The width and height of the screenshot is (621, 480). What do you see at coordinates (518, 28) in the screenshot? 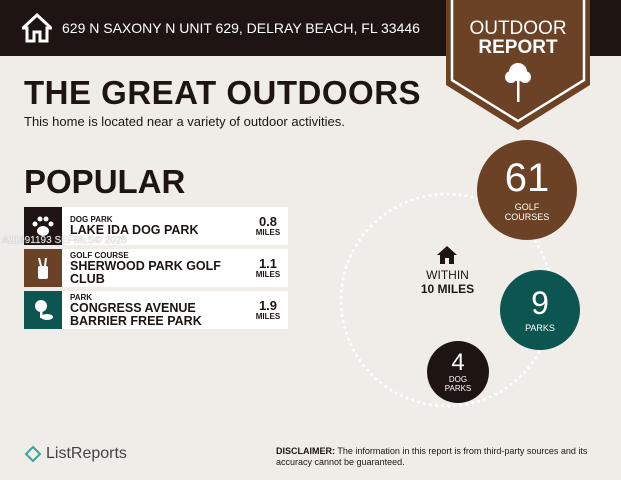
I see `badge-line1: OUTDOOR` at bounding box center [518, 28].